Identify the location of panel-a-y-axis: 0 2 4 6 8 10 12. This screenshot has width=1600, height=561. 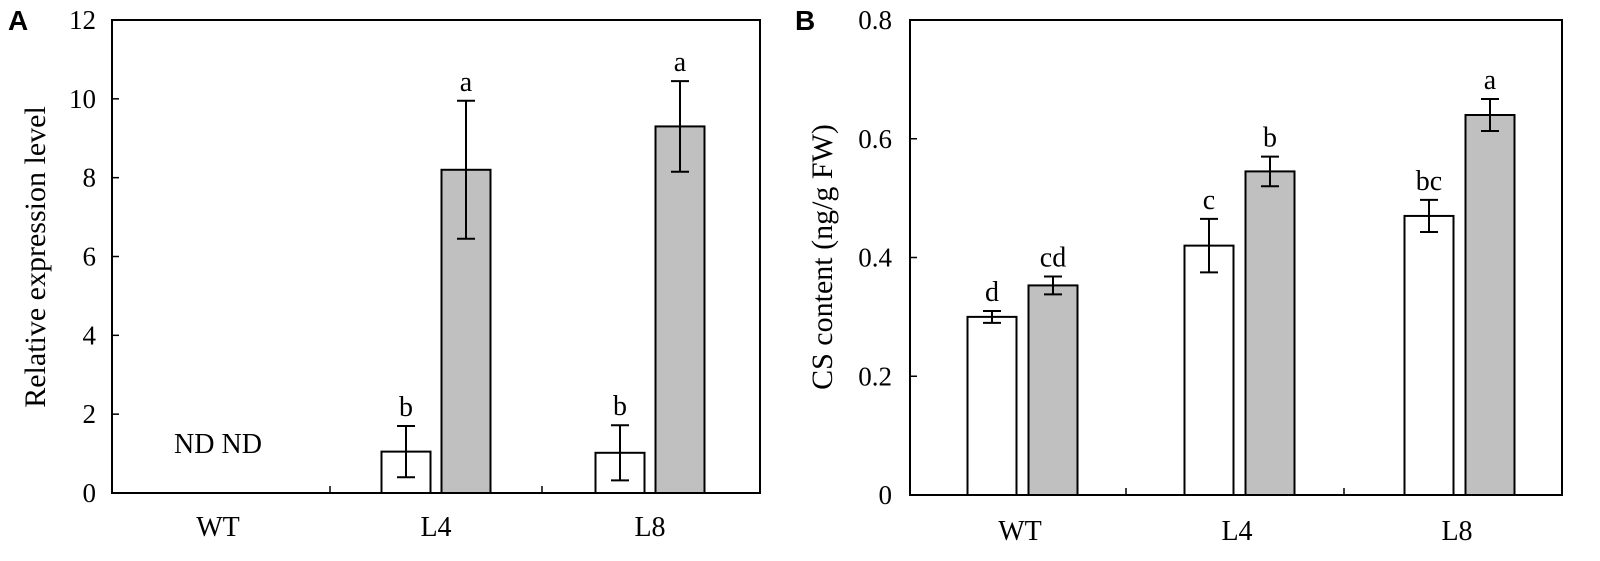
(94, 256).